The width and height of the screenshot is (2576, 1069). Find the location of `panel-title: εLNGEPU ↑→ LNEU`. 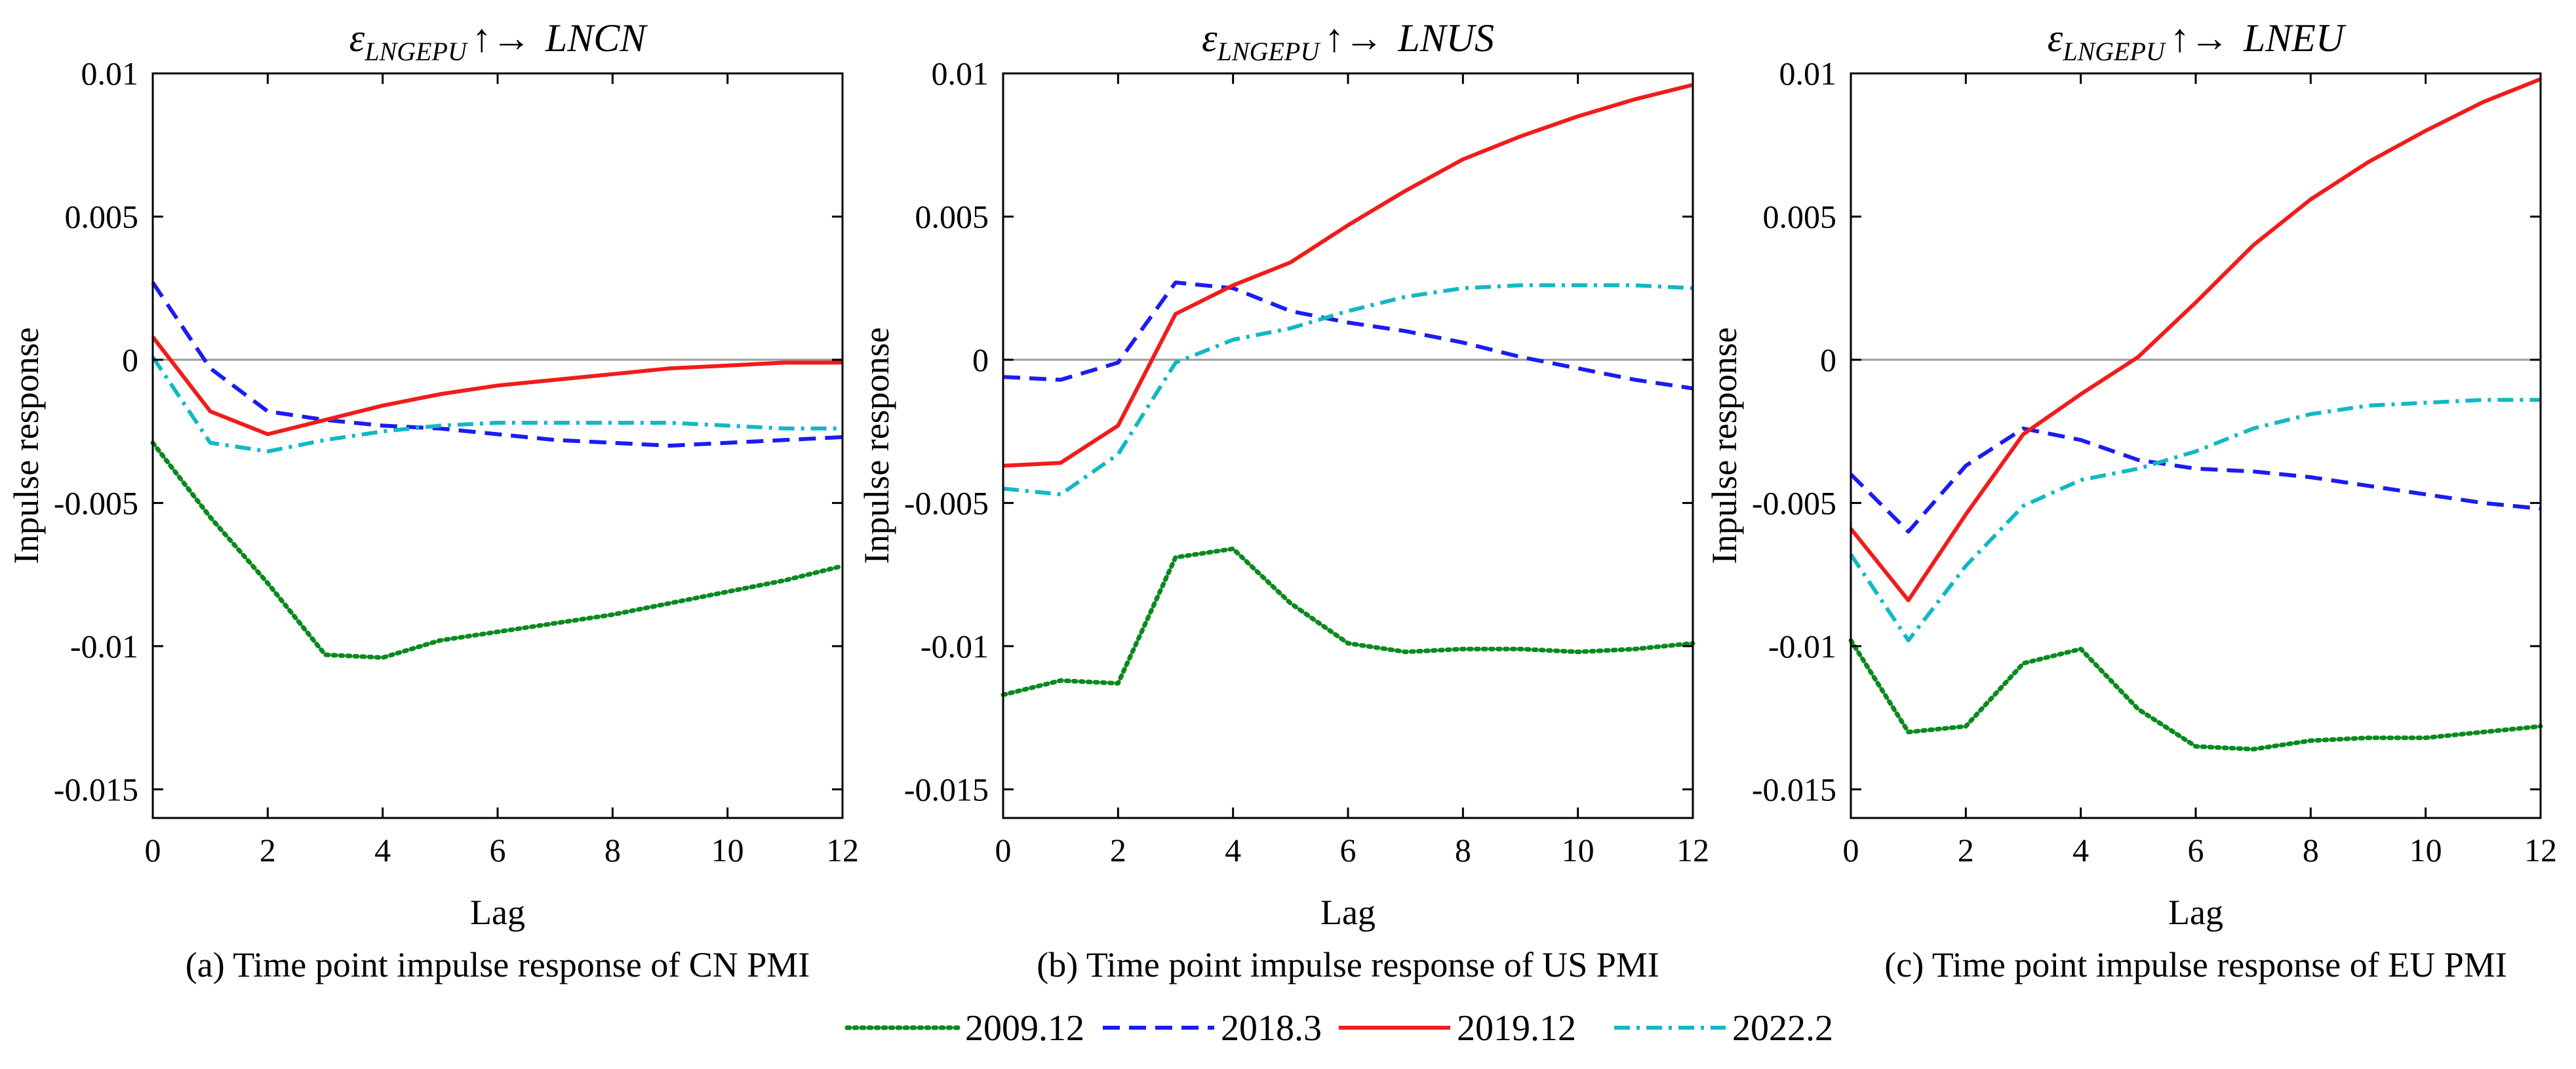

panel-title: εLNGEPU ↑→ LNEU is located at coordinates (2197, 41).